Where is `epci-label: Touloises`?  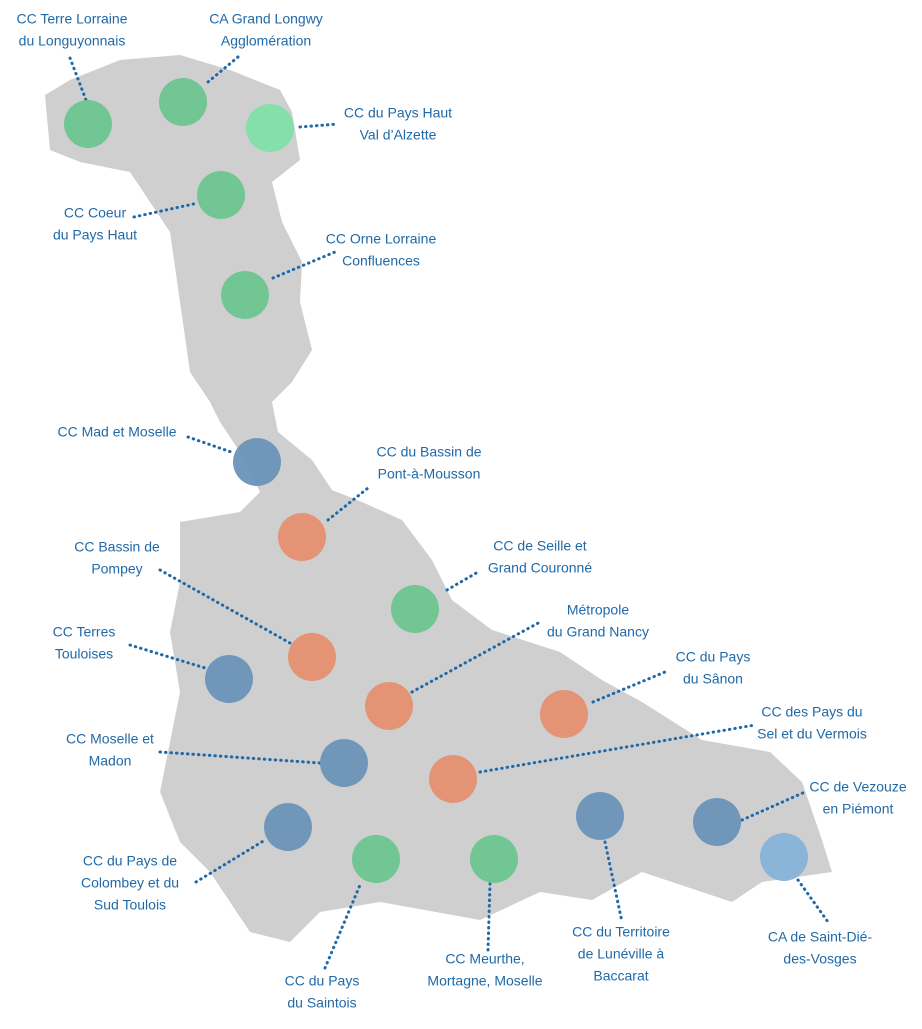 epci-label: Touloises is located at coordinates (84, 654).